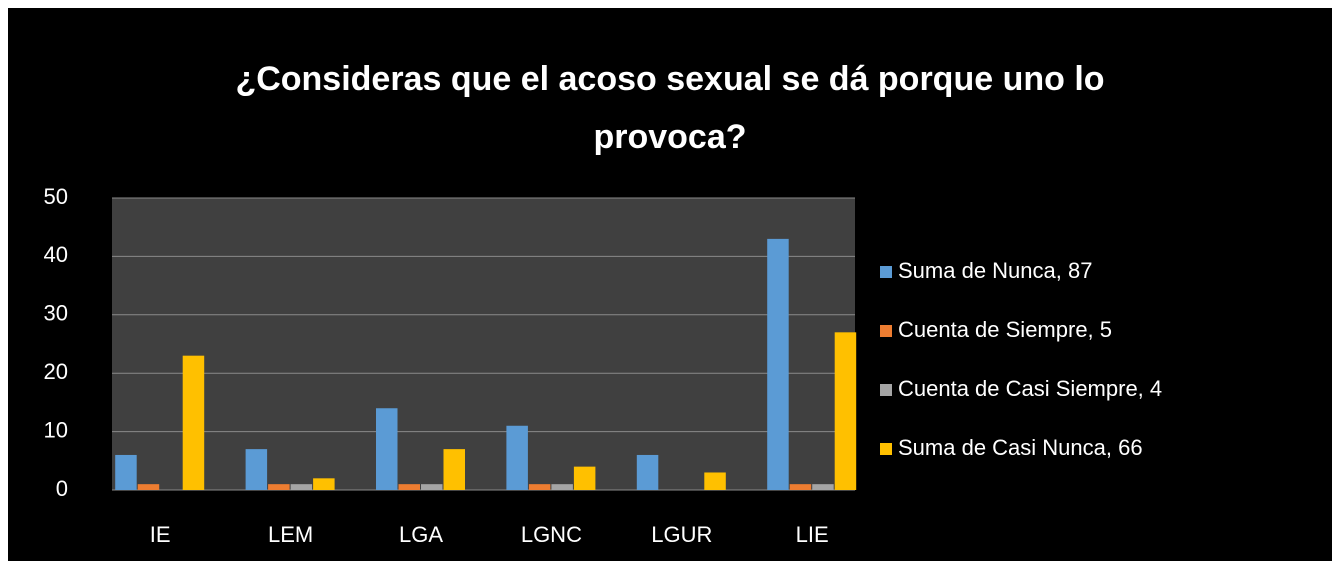 Image resolution: width=1340 pixels, height=569 pixels. I want to click on y-tick-label: 10, so click(56, 429).